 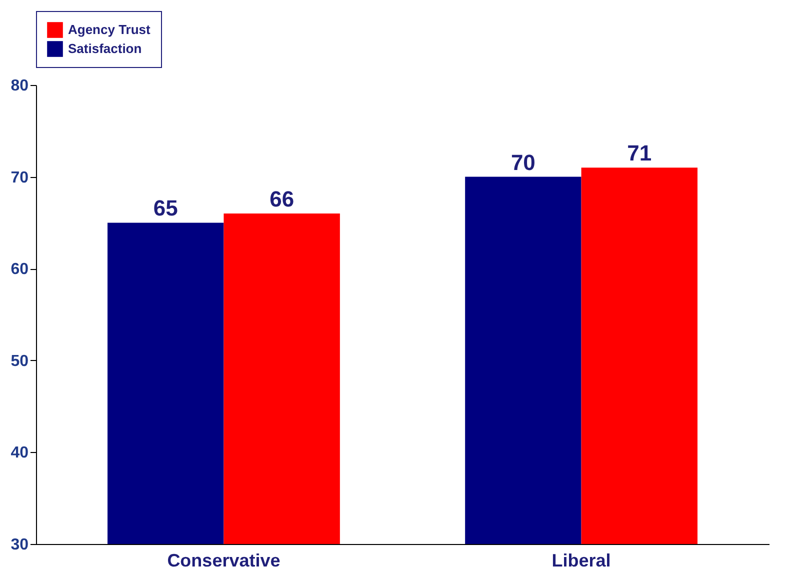 What do you see at coordinates (105, 48) in the screenshot?
I see `legend-label: Satisfaction` at bounding box center [105, 48].